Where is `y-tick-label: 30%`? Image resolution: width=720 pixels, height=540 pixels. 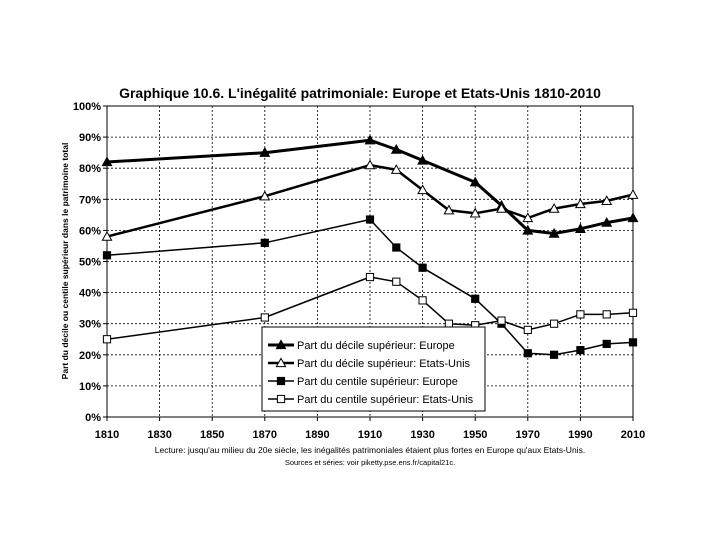
y-tick-label: 30% is located at coordinates (90, 325).